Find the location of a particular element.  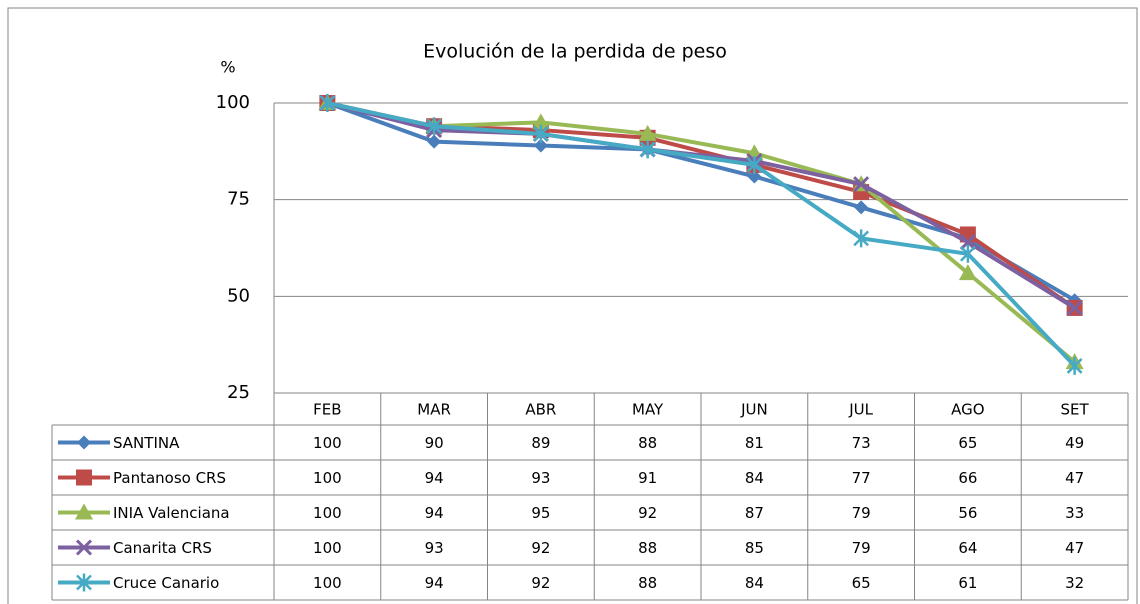

y-tick-label: 100 is located at coordinates (233, 102).